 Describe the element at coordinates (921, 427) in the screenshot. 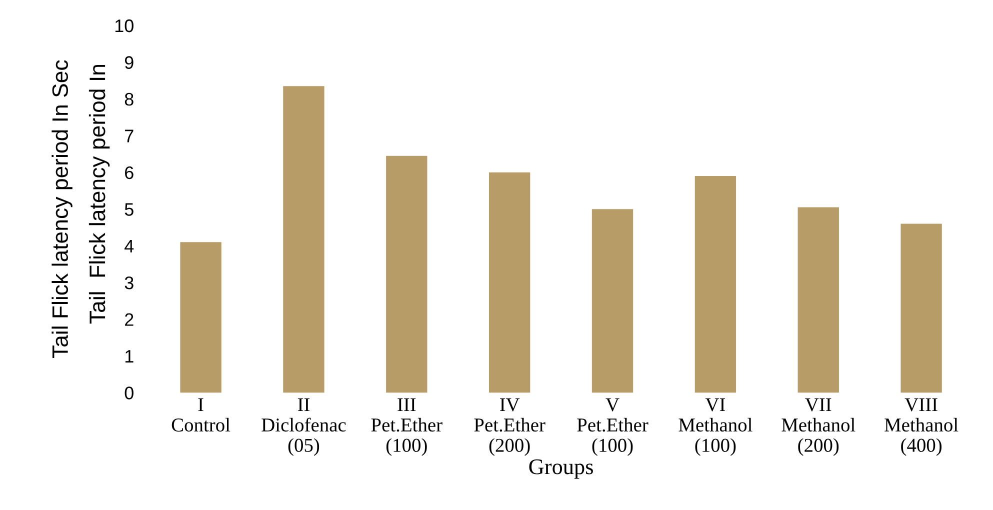

I see `x-tick-label: VIII Methanol (400)` at that location.